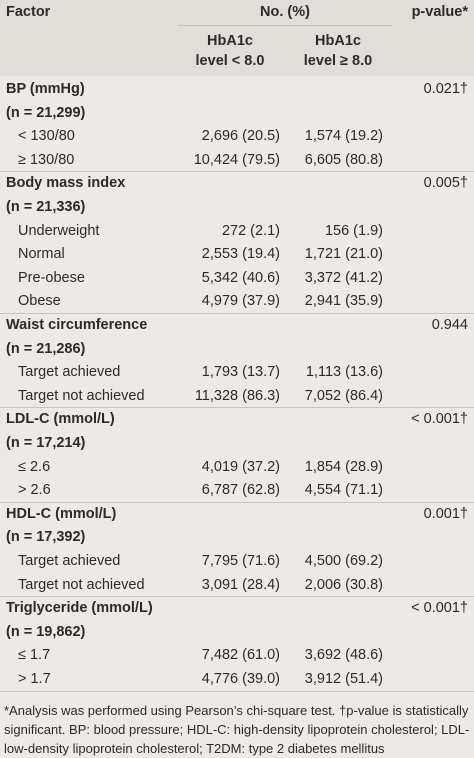 The height and width of the screenshot is (758, 474). What do you see at coordinates (240, 490) in the screenshot?
I see `row-value-hba1c-below-8: 6,787 (62.8)` at bounding box center [240, 490].